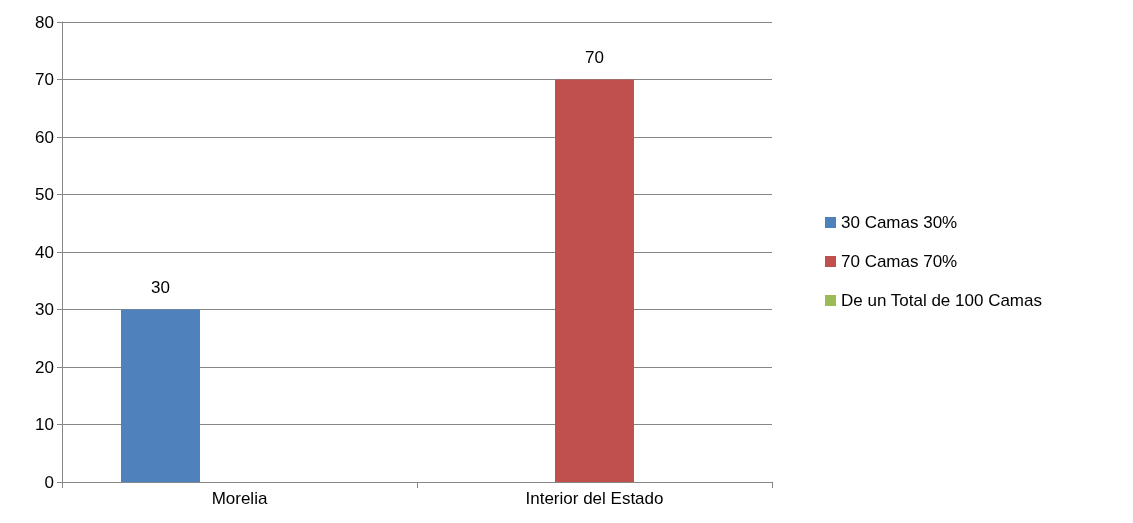 Image resolution: width=1133 pixels, height=523 pixels. I want to click on y-tick-label: 10, so click(44, 424).